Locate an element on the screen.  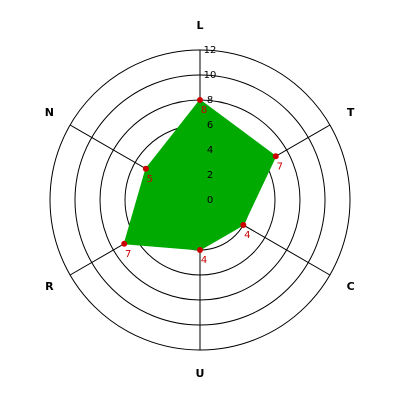
radial-tick-label: 10 is located at coordinates (210, 75).